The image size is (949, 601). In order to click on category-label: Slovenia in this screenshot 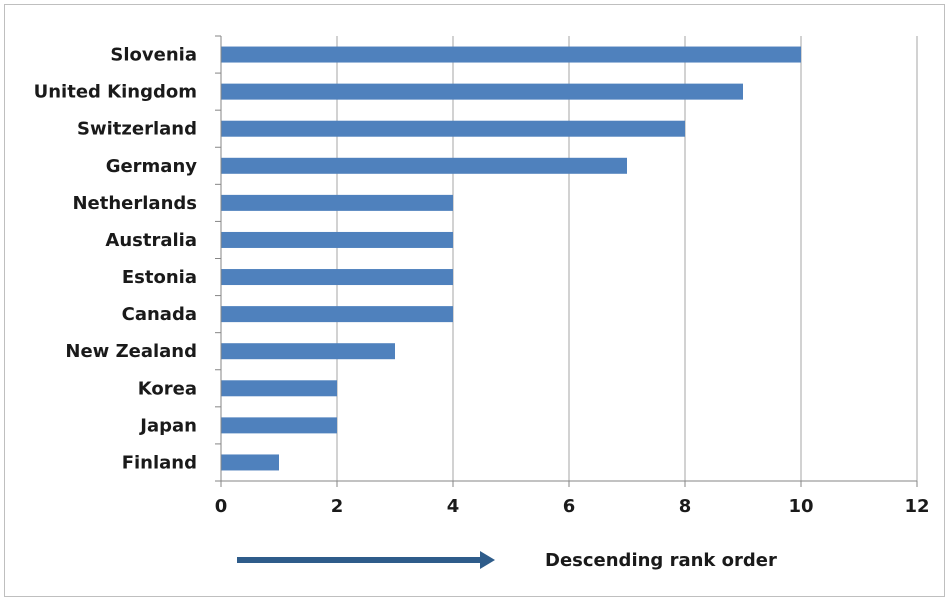, I will do `click(153, 55)`.